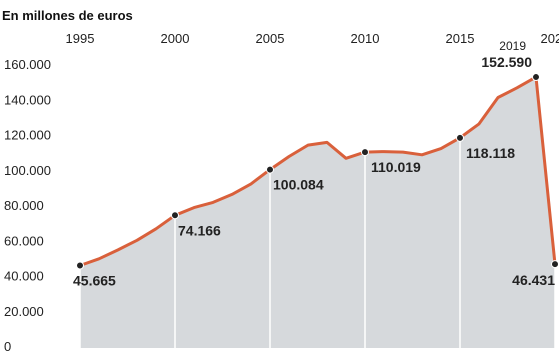 Image resolution: width=559 pixels, height=358 pixels. I want to click on y-tick-120000: 120.000, so click(27, 135).